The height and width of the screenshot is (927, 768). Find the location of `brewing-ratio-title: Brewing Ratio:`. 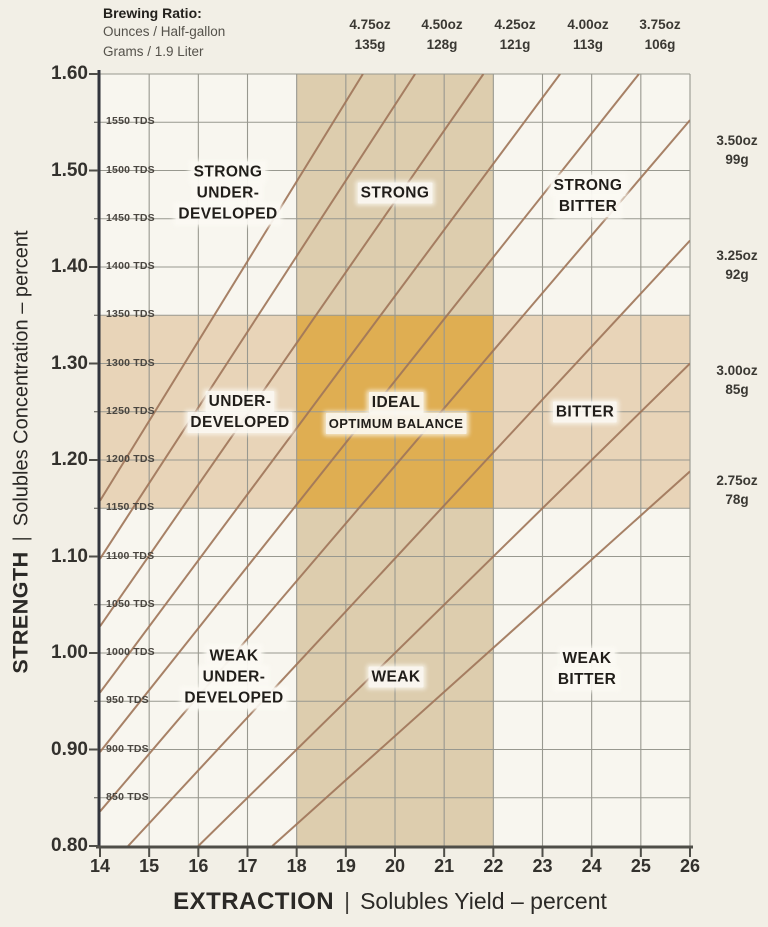

brewing-ratio-title: Brewing Ratio: is located at coordinates (152, 13).